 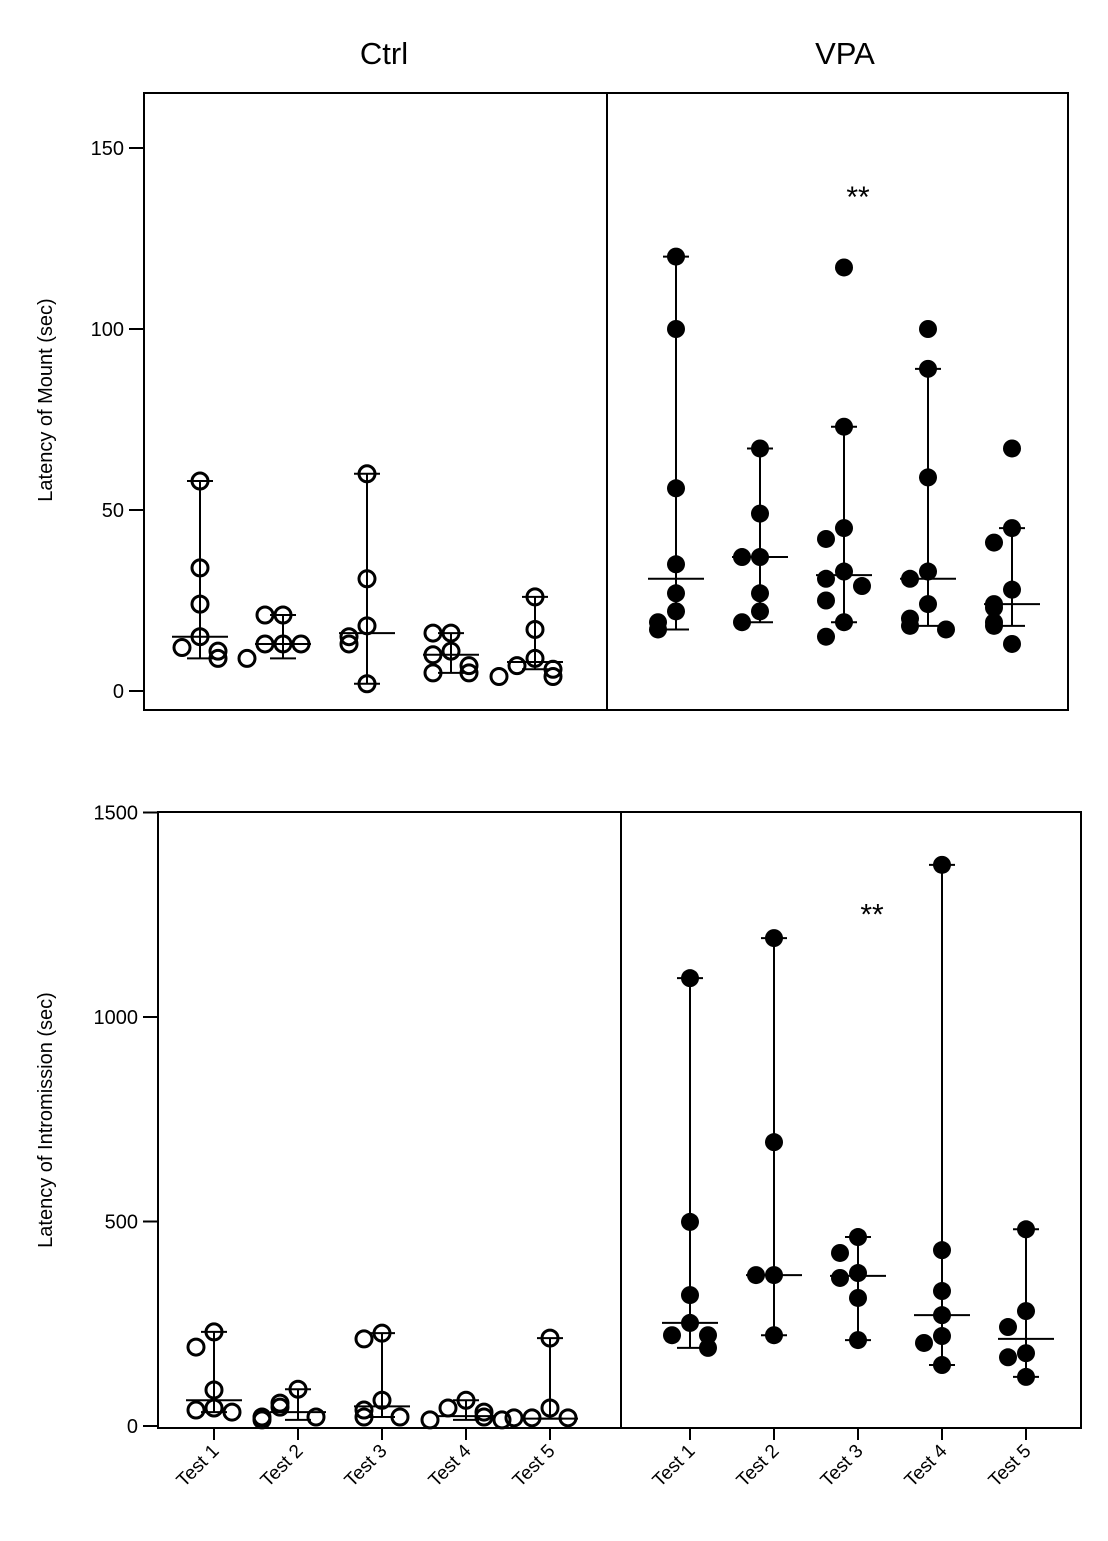 I want to click on y-tick-label: 0, so click(x=132, y=1427).